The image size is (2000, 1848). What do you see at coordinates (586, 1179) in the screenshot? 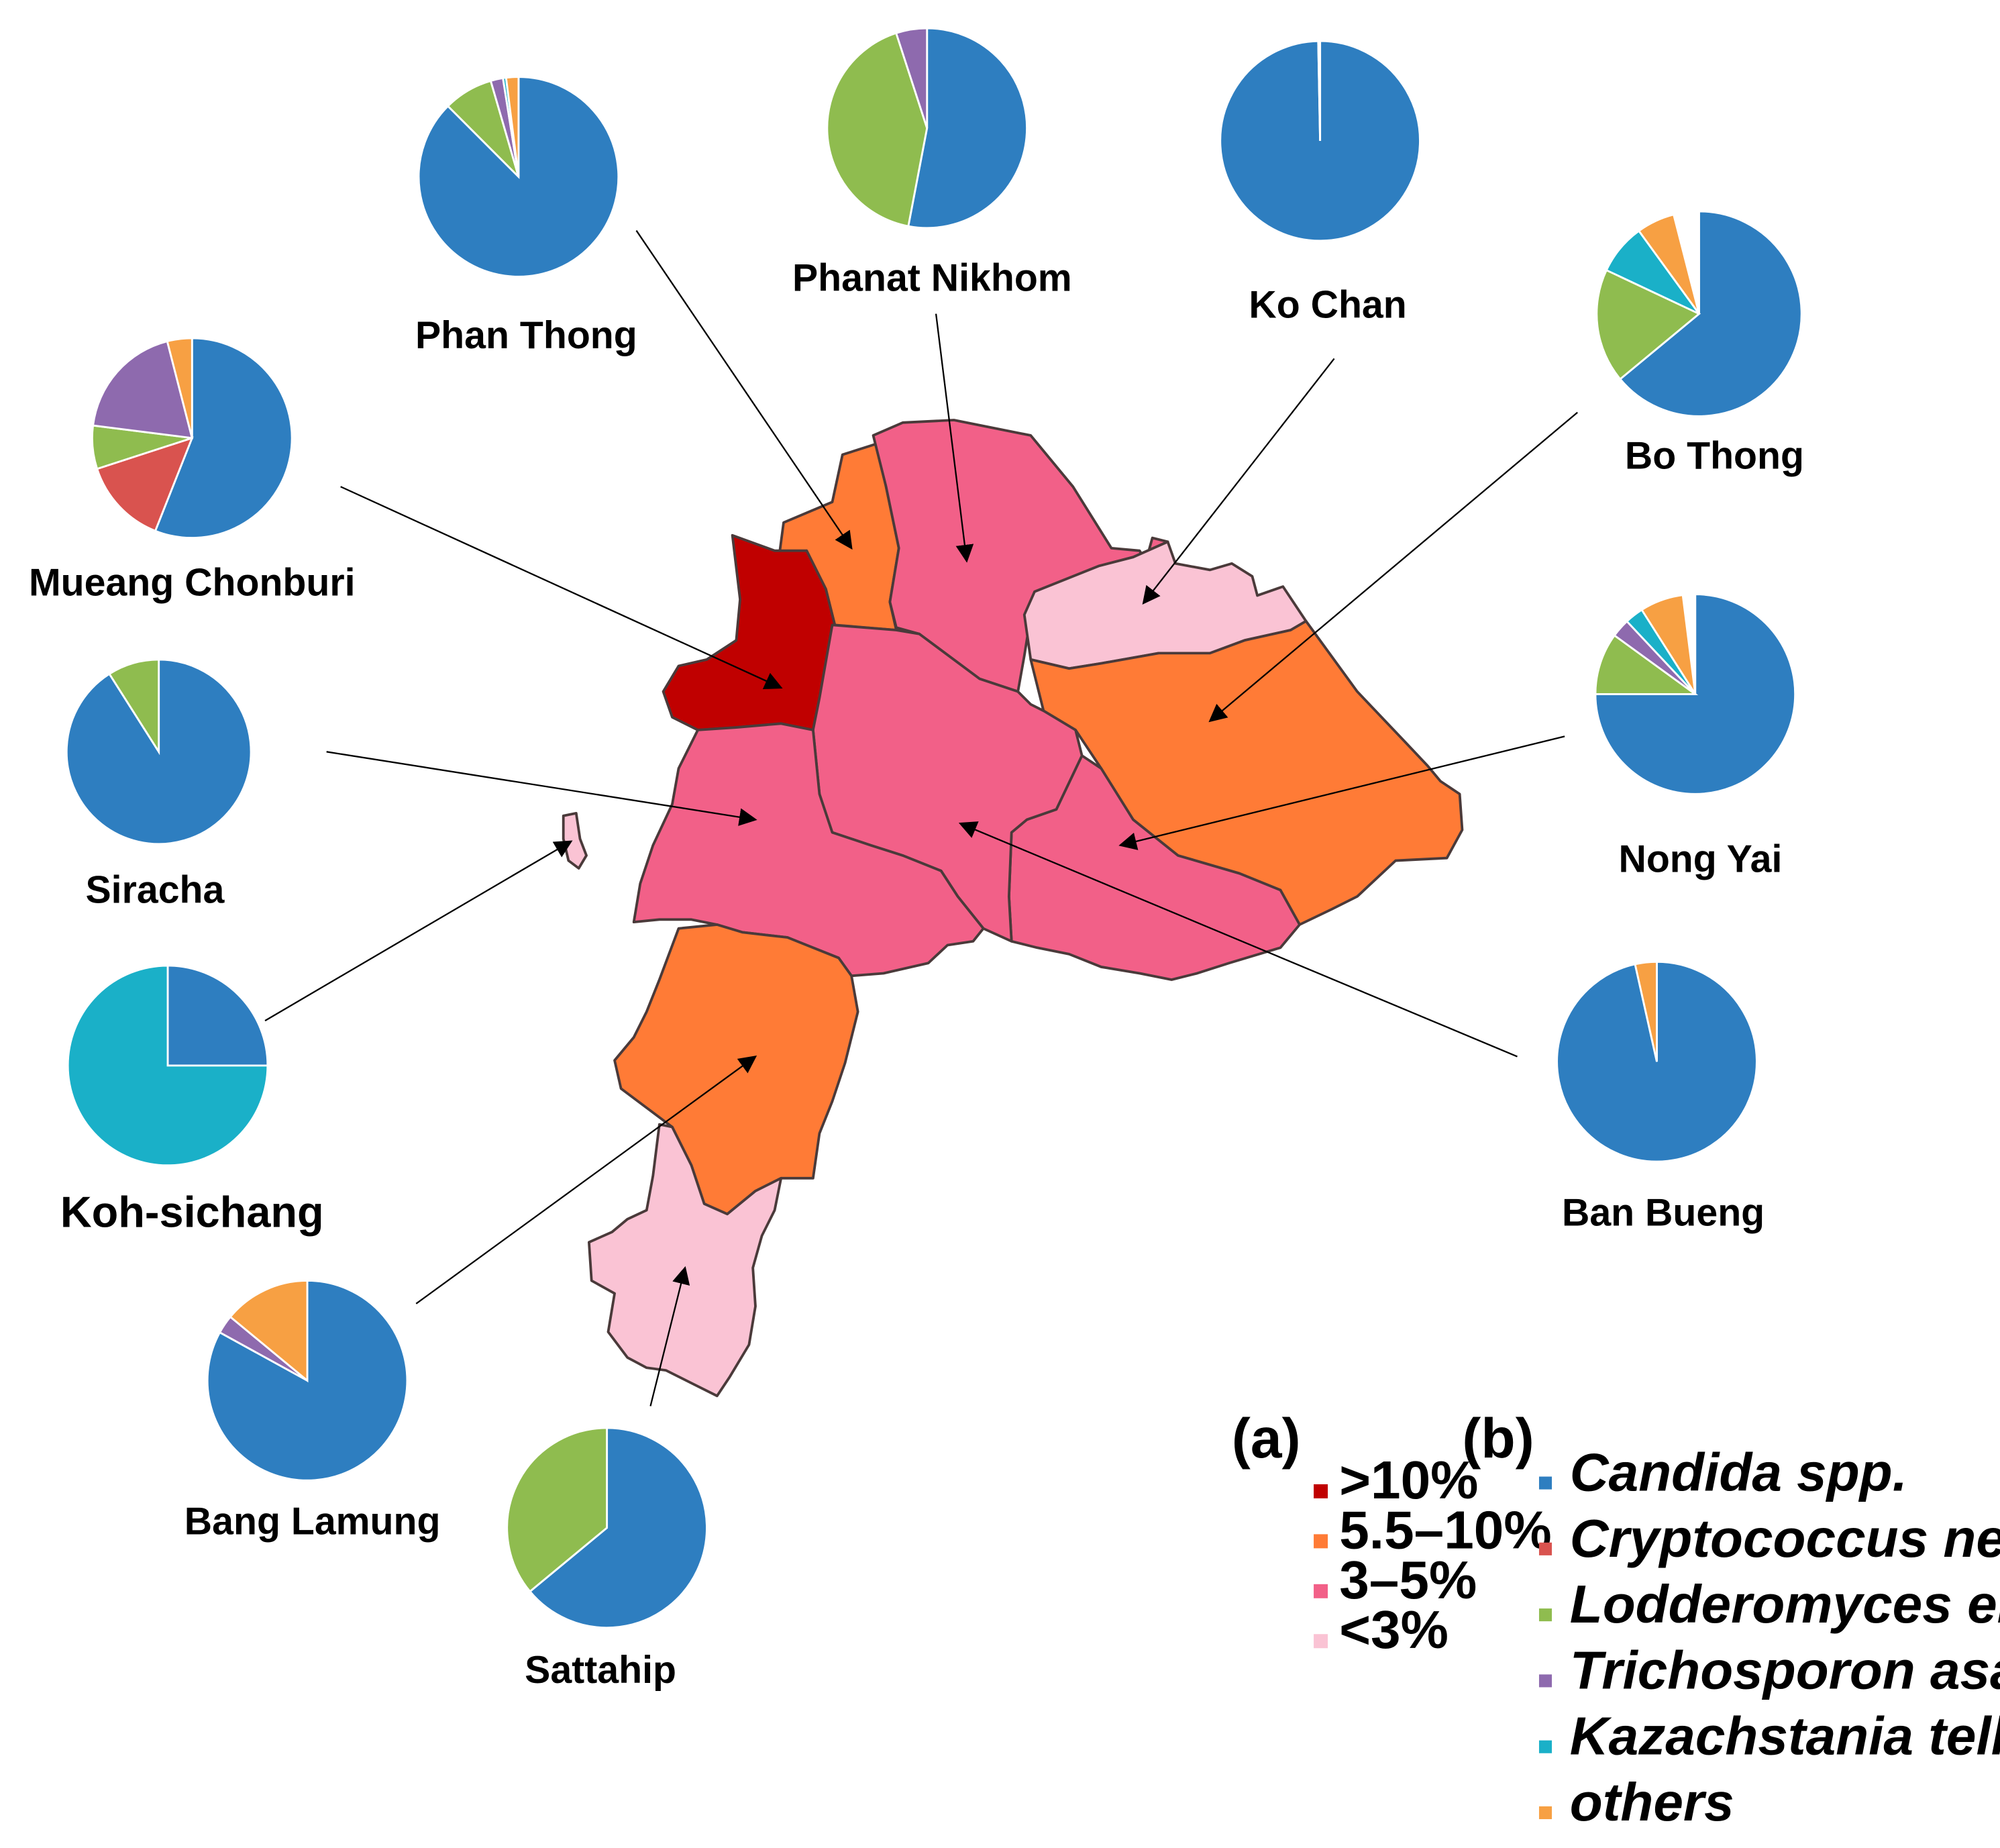
I see `arrow-bang-lamung` at bounding box center [586, 1179].